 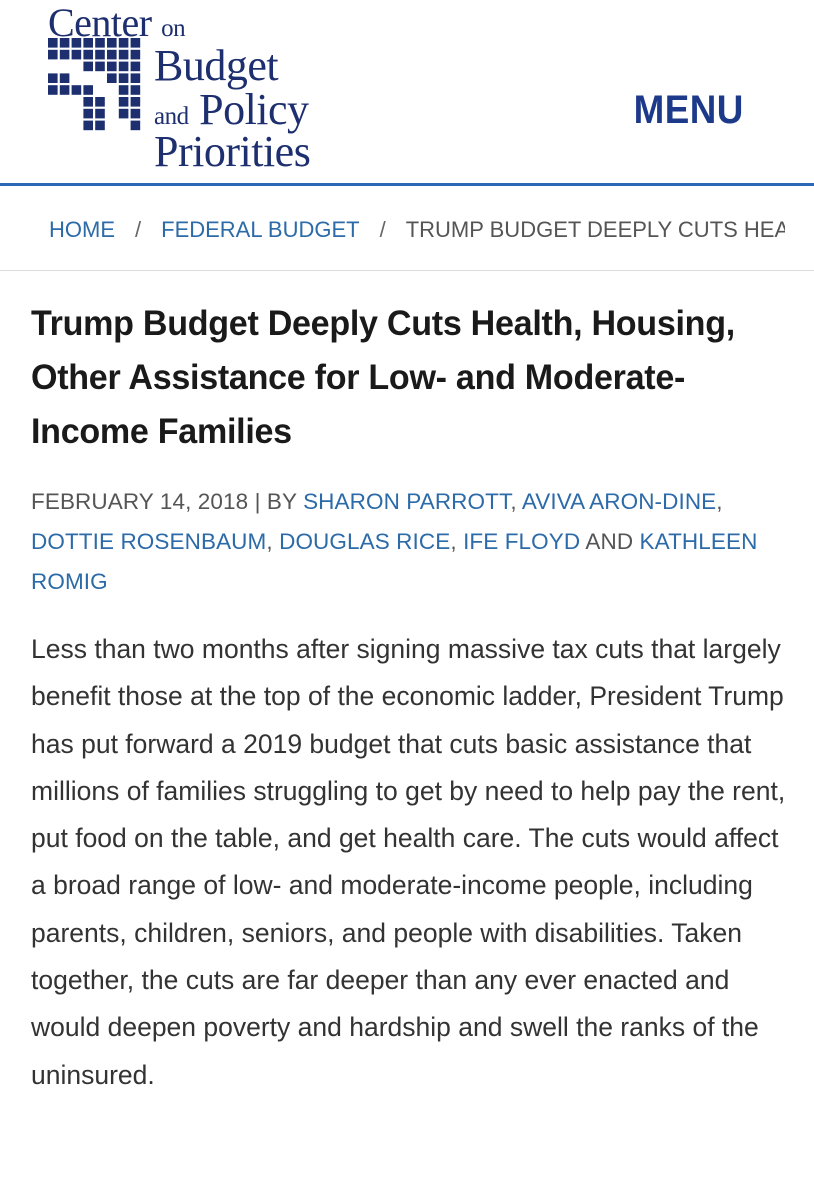 I want to click on author-link: DOUGLAS RICE, so click(x=365, y=541).